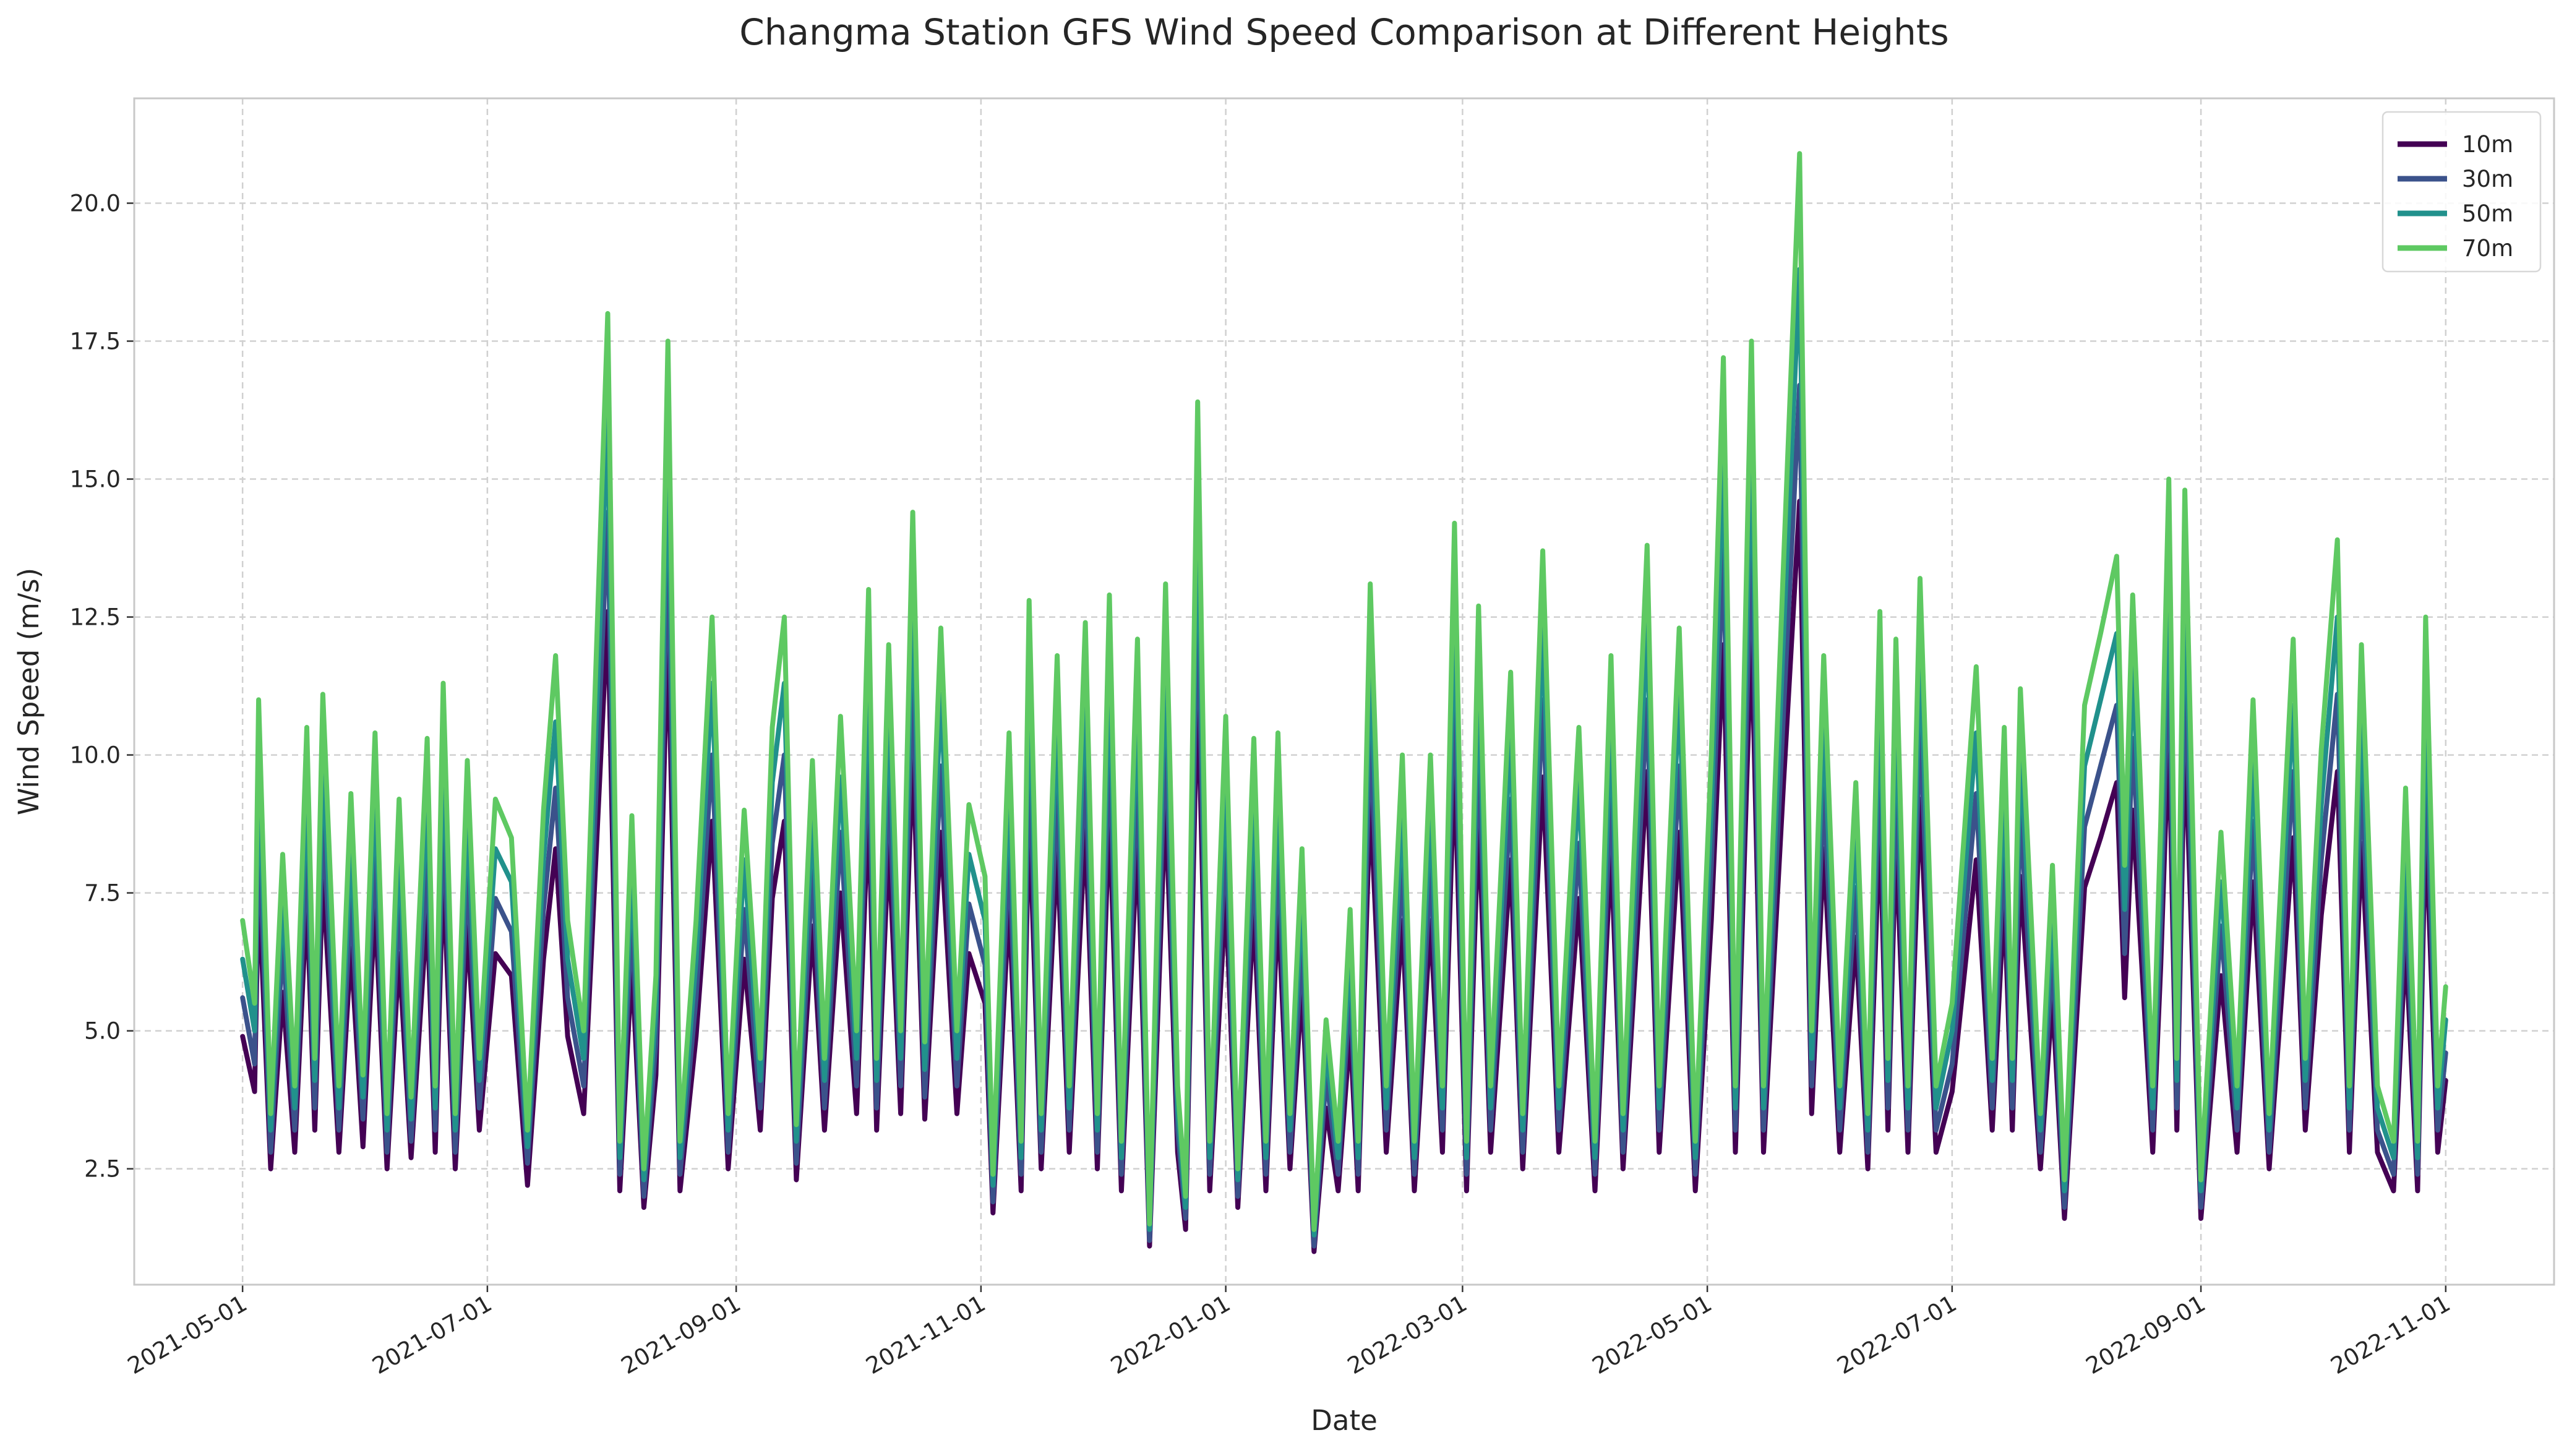  I want to click on y-tick-label: 2.5, so click(102, 1169).